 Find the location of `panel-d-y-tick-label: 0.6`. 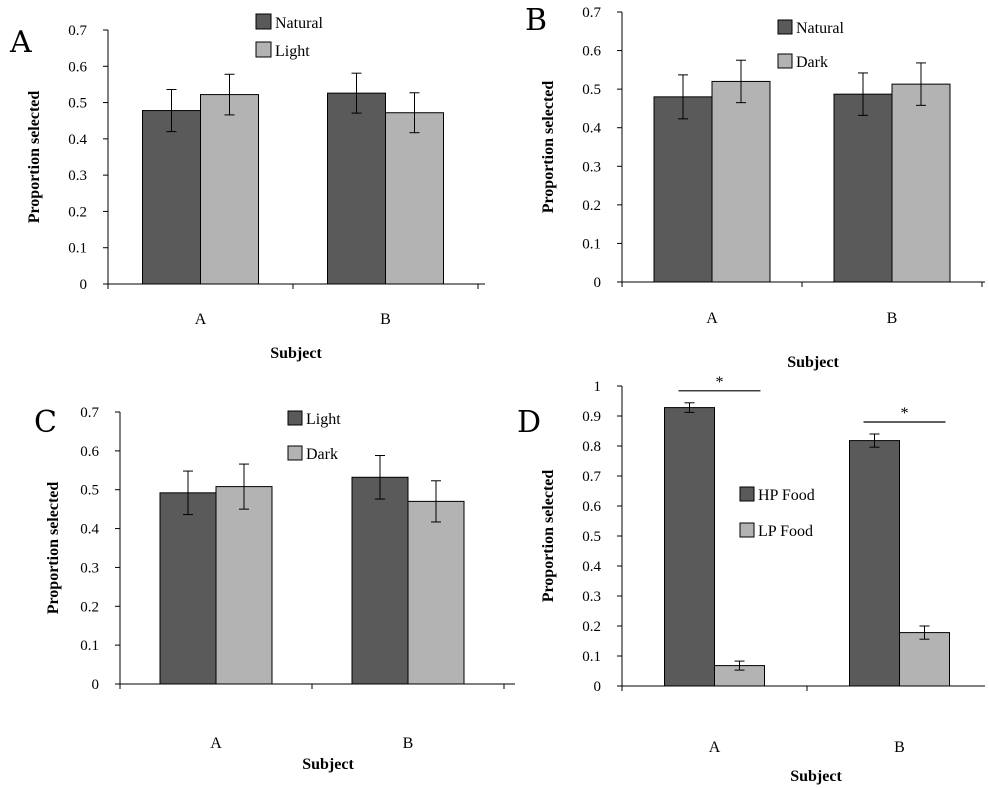

panel-d-y-tick-label: 0.6 is located at coordinates (591, 507).